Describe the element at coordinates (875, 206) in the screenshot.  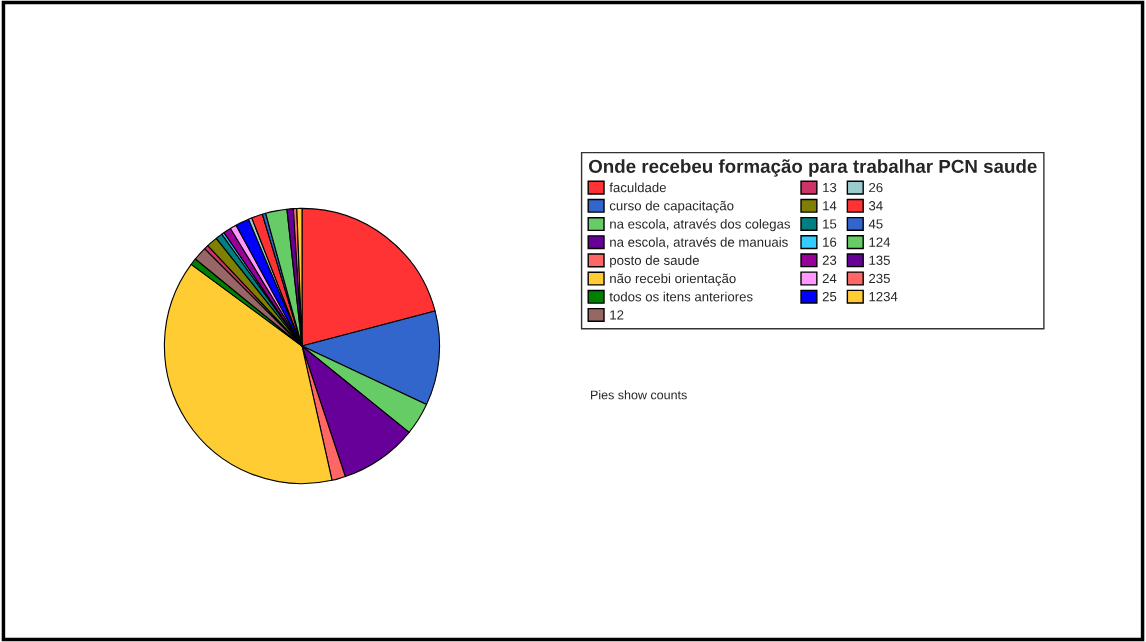
I see `legend-label: 34` at that location.